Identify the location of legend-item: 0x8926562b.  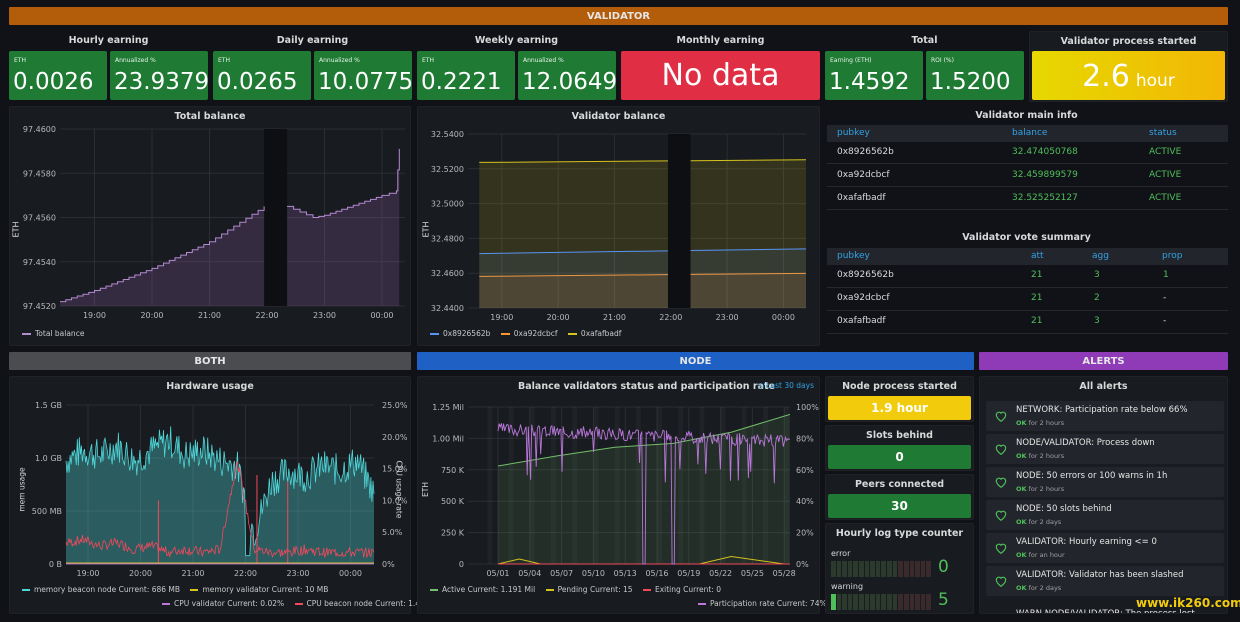
(460, 333).